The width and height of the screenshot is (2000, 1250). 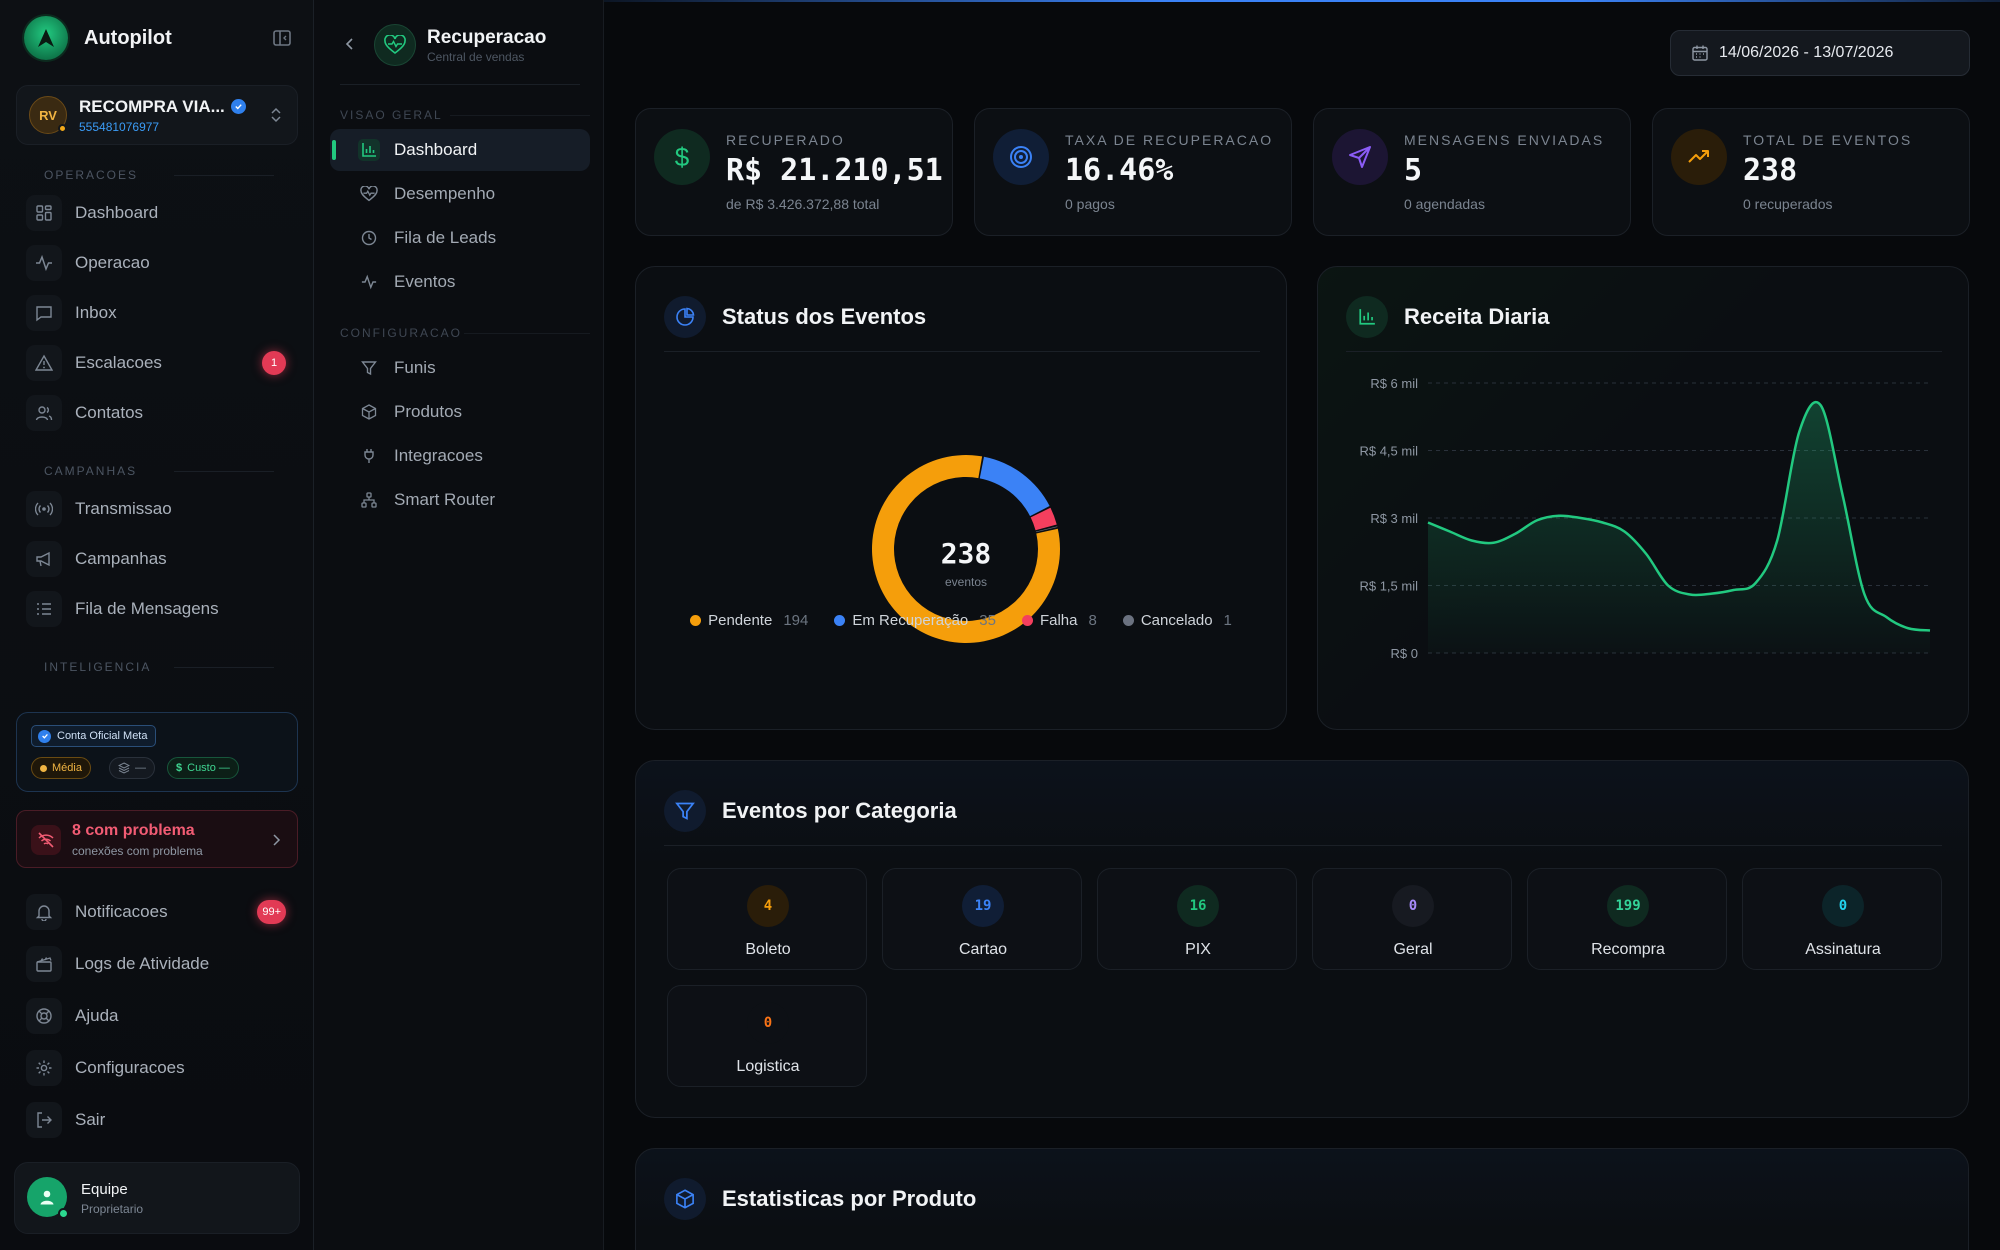 What do you see at coordinates (276, 842) in the screenshot?
I see `chevron-right-icon` at bounding box center [276, 842].